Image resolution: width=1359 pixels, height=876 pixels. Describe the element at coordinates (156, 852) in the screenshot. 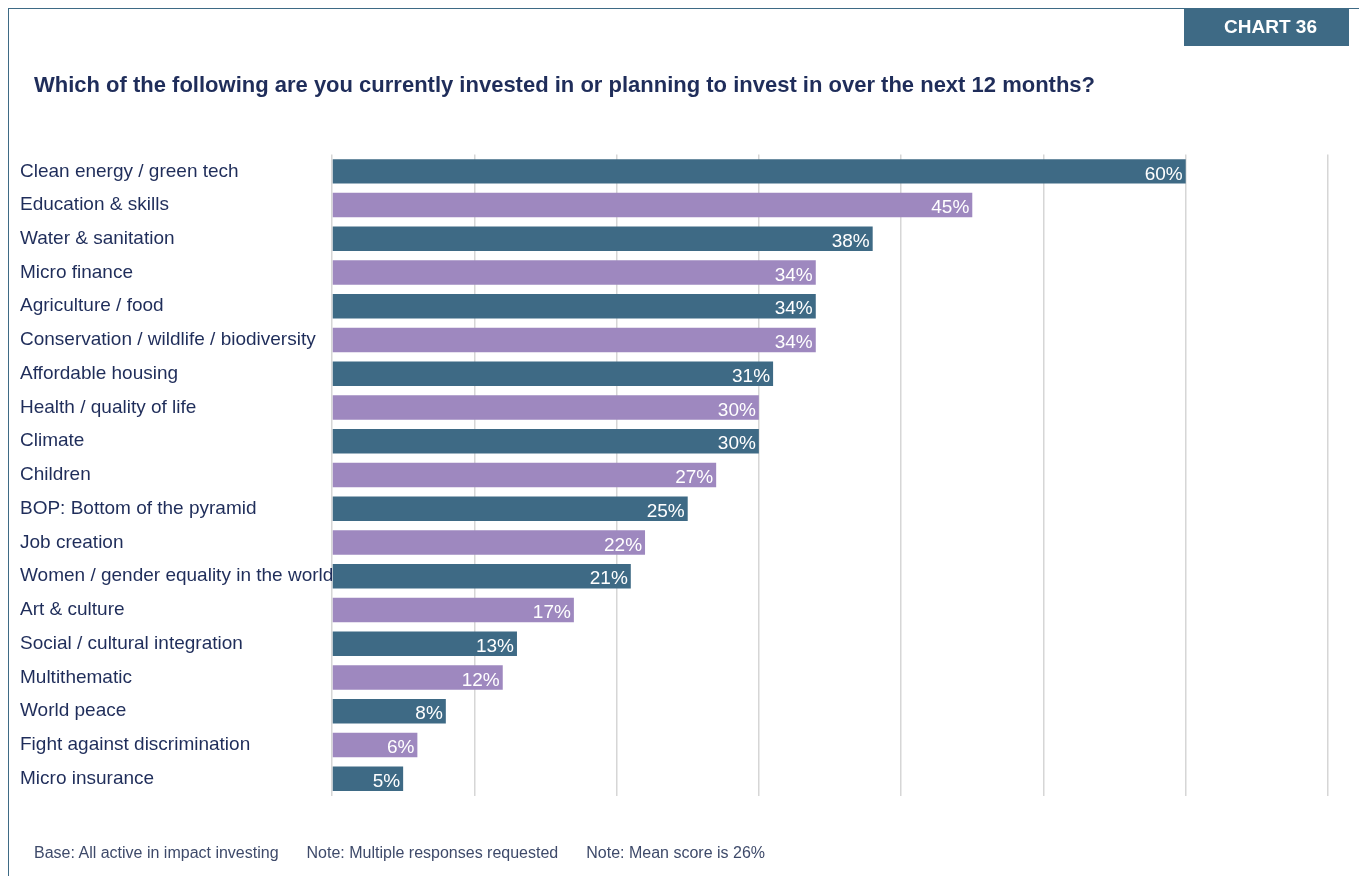

I see `text: Base: All active in impact investing` at that location.